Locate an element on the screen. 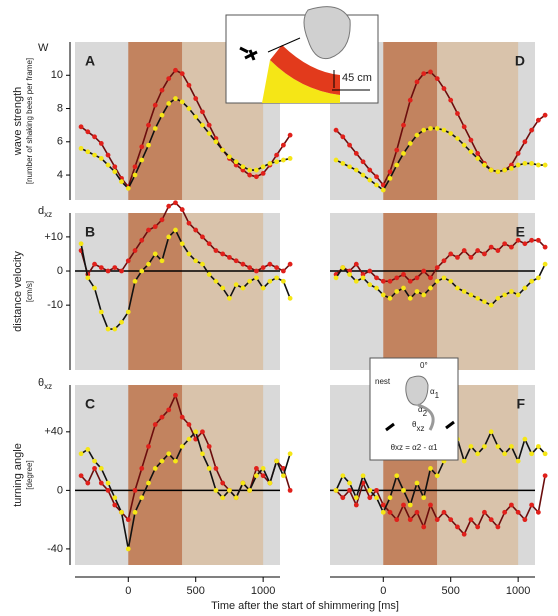 This screenshot has width=558, height=616. zero-label: 0° is located at coordinates (424, 365).